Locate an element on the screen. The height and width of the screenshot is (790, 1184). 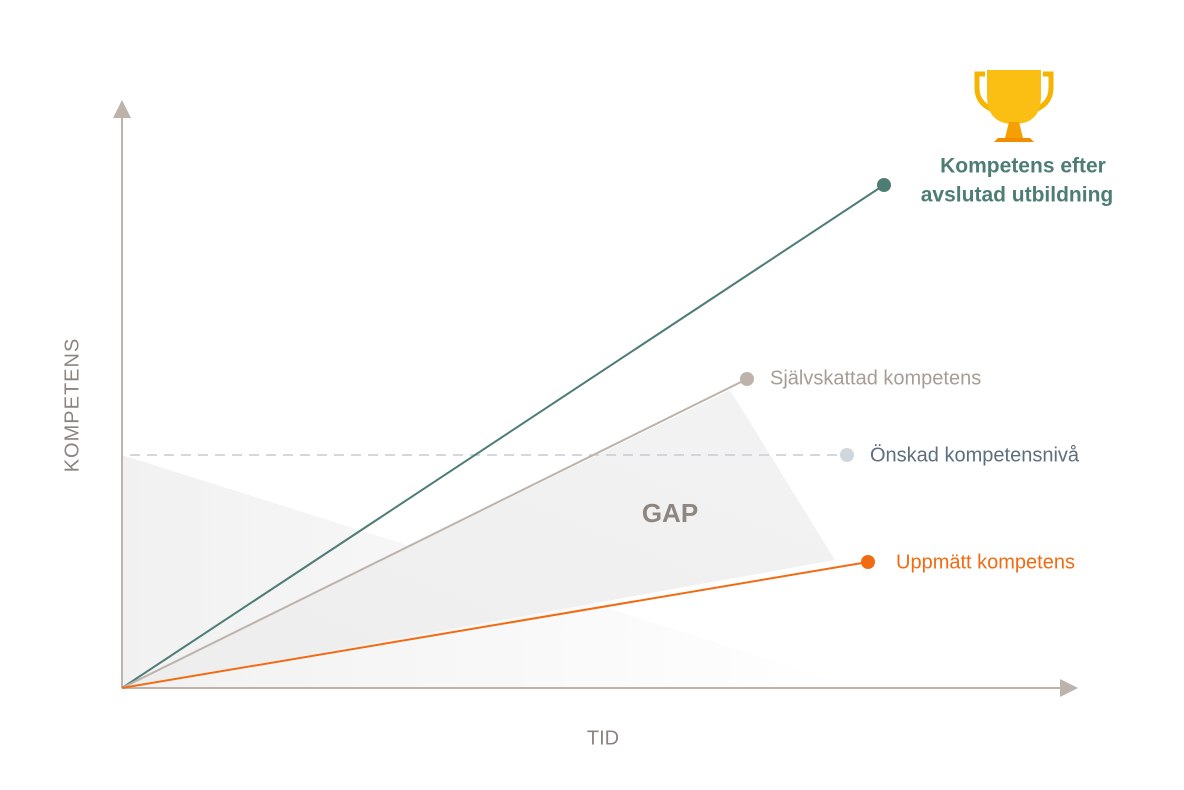
desired-dot is located at coordinates (847, 455).